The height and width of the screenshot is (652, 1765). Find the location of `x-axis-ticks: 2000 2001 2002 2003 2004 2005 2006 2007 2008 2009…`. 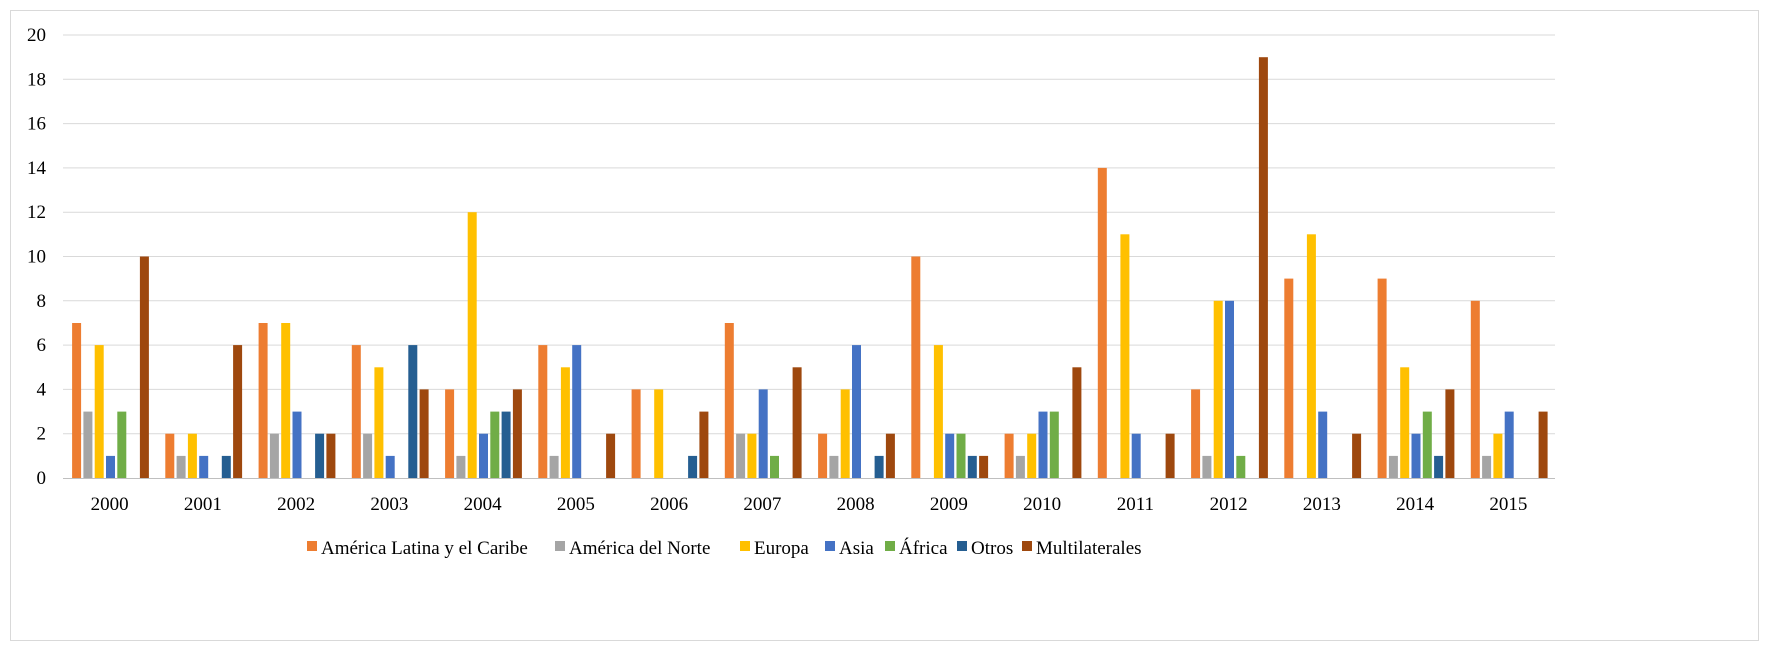

x-axis-ticks: 2000 2001 2002 2003 2004 2005 2006 2007 2008 2009… is located at coordinates (809, 504).